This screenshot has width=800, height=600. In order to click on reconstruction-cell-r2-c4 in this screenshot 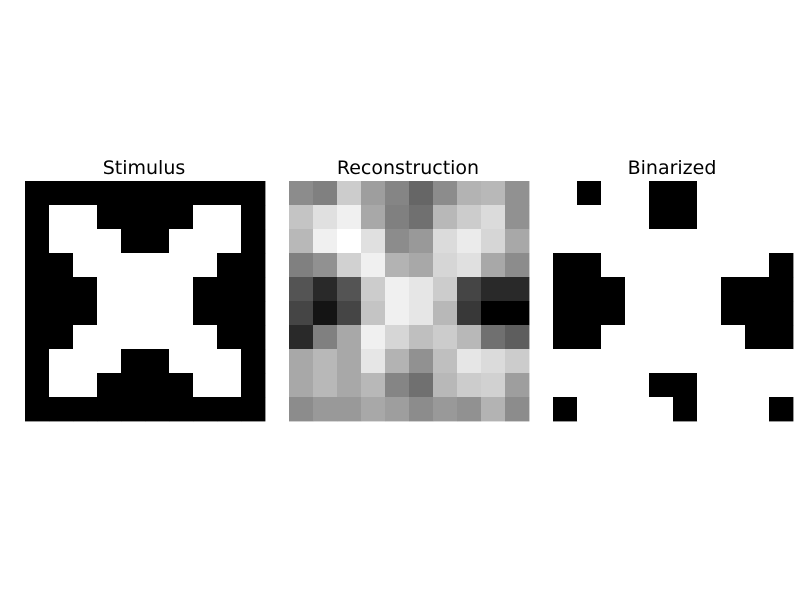, I will do `click(397, 241)`.